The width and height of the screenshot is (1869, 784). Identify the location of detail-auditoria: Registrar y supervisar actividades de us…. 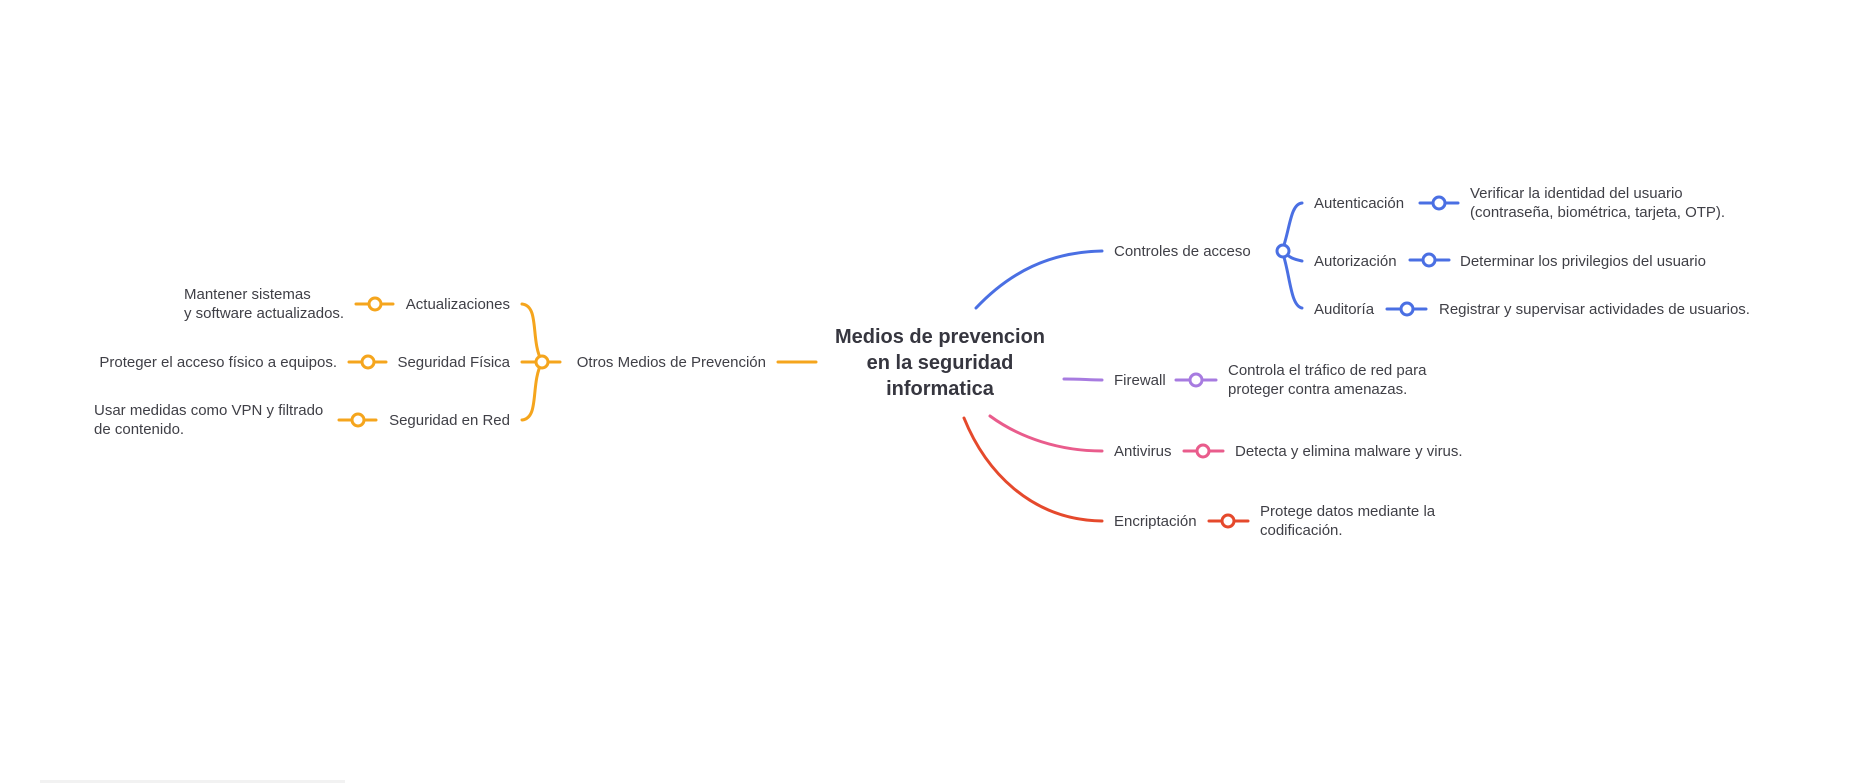
(1594, 309).